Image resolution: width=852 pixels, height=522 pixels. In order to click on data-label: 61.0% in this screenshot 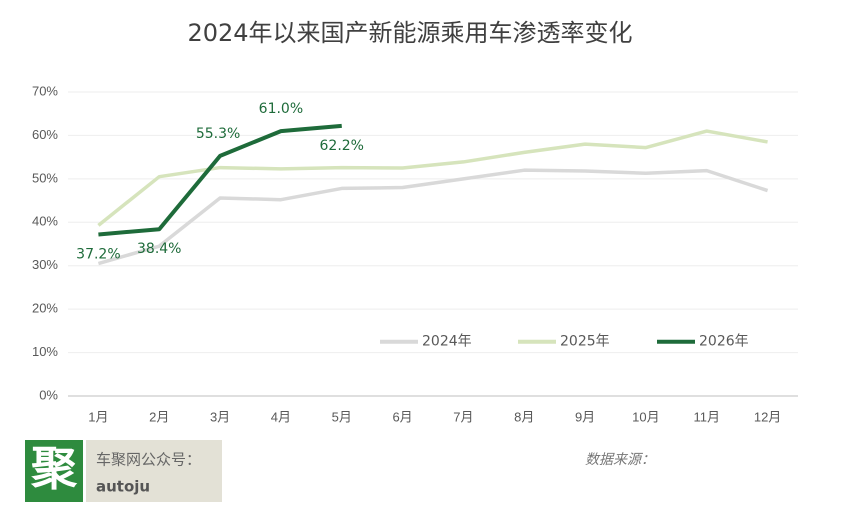, I will do `click(281, 109)`.